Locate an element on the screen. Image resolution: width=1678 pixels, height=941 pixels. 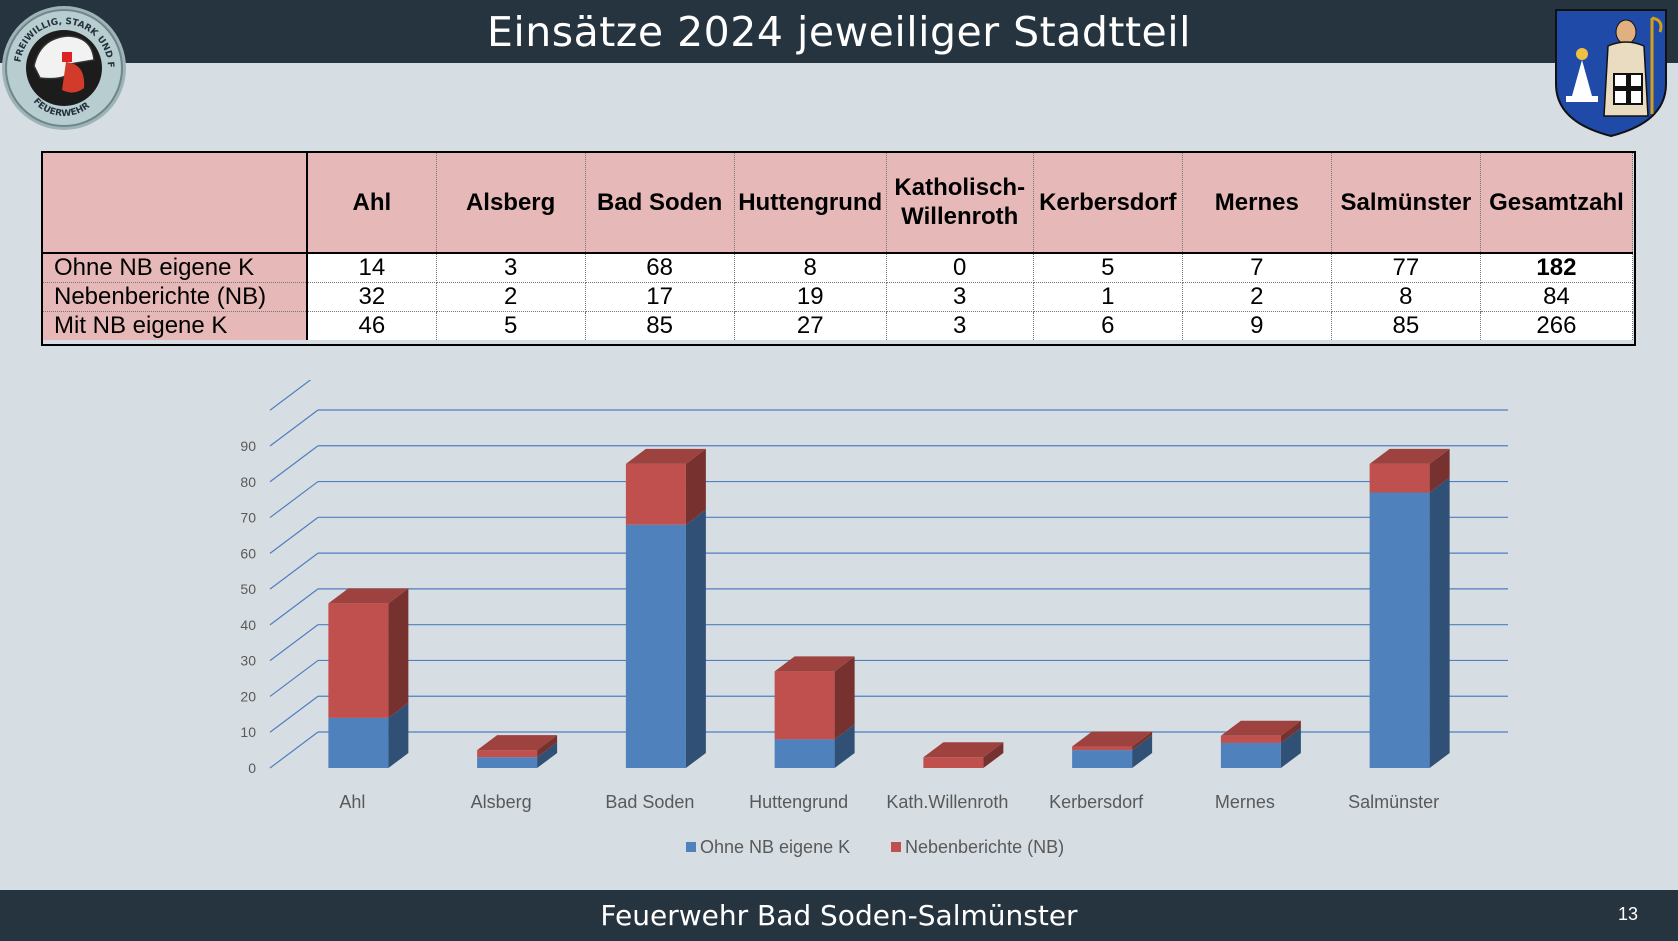
row-label: Nebenberichte (NB) is located at coordinates (175, 297).